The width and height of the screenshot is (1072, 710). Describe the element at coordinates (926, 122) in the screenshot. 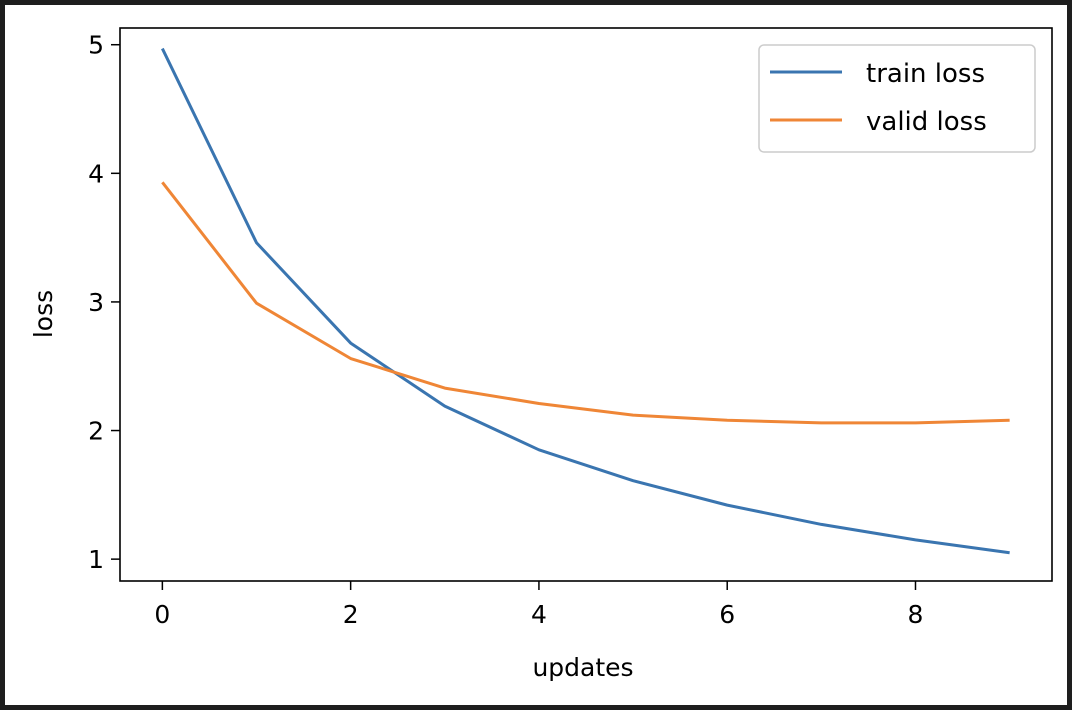

I see `legend-label-valid-loss: valid loss` at that location.